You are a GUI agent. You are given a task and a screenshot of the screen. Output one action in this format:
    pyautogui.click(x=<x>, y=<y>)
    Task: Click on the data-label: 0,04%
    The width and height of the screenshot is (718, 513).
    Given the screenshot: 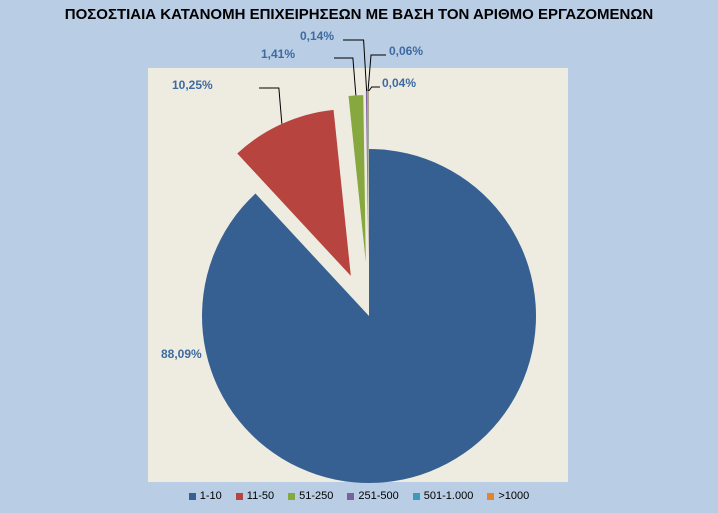 What is the action you would take?
    pyautogui.click(x=399, y=83)
    